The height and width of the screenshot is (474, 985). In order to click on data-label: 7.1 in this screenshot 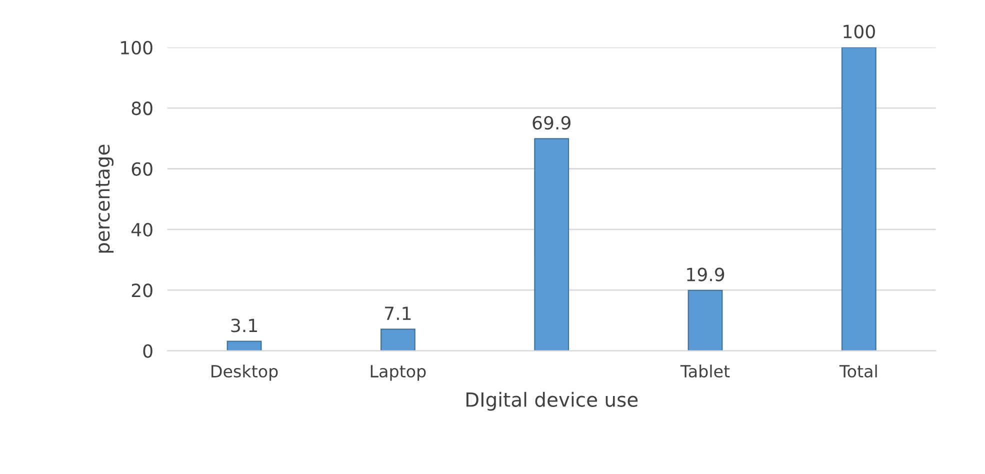, I will do `click(398, 313)`.